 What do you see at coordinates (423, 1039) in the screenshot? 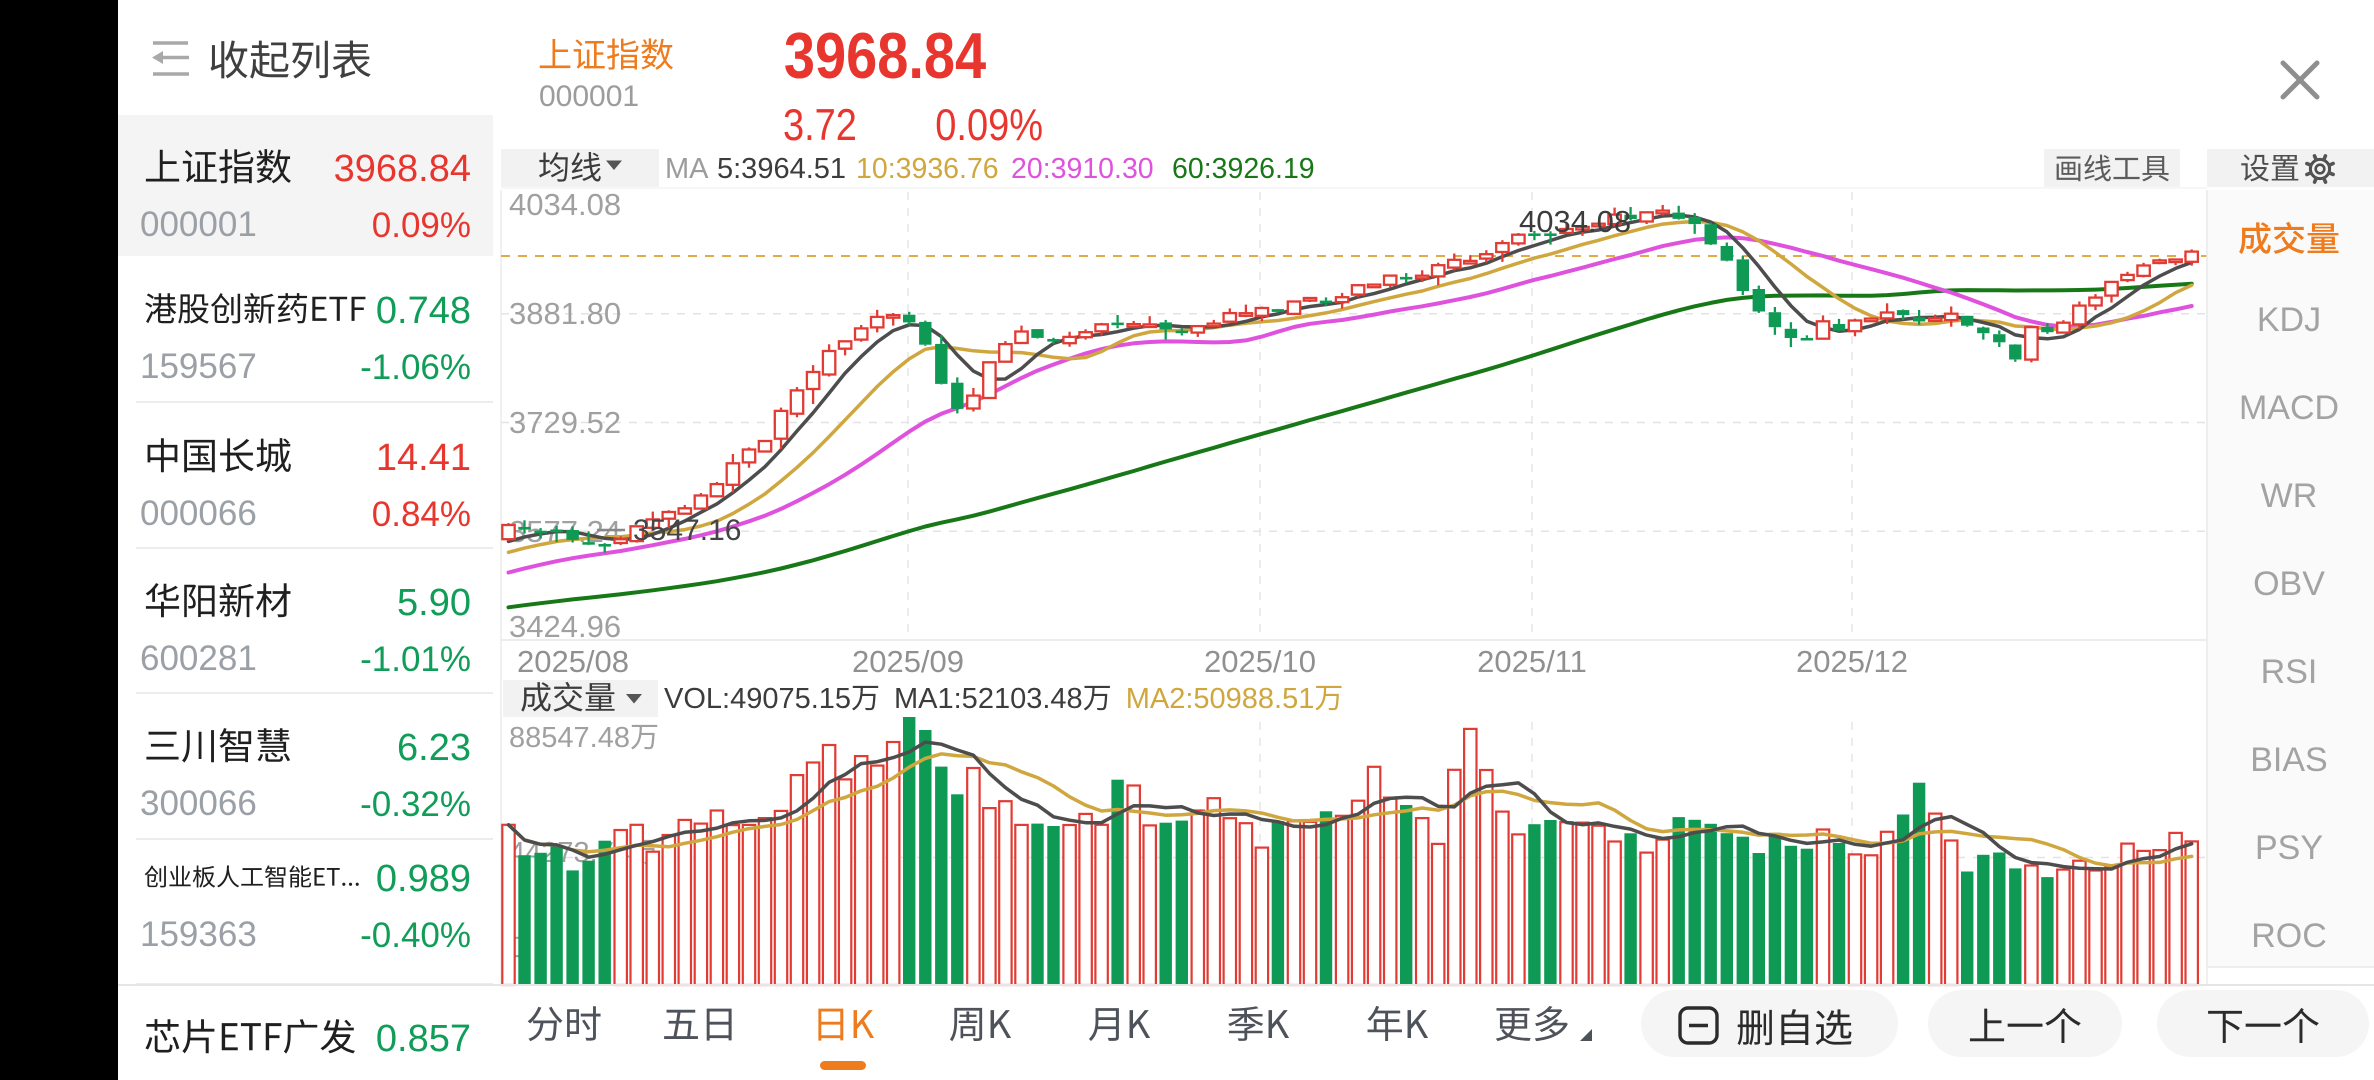
I see `svg-text: 0.857` at bounding box center [423, 1039].